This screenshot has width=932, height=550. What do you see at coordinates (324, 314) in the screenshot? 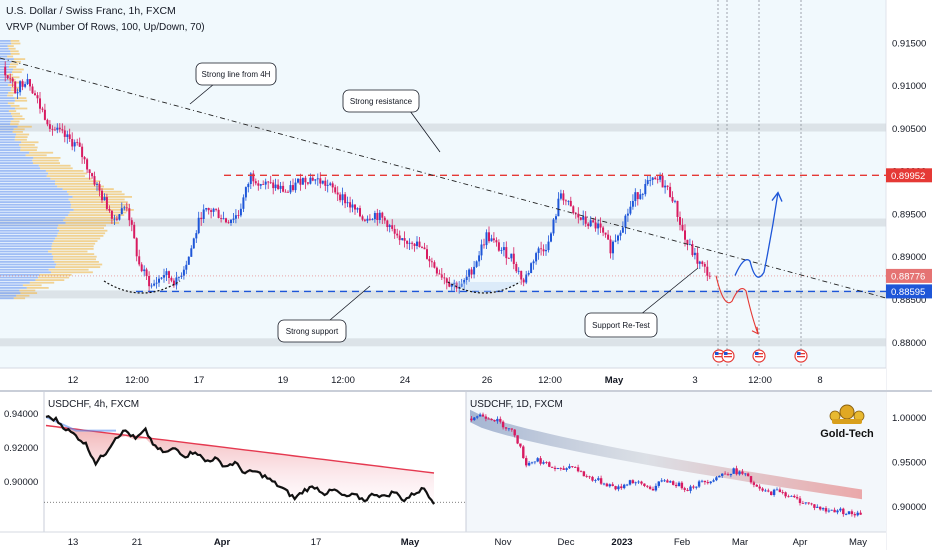
I see `callout-support: Strong support` at bounding box center [324, 314].